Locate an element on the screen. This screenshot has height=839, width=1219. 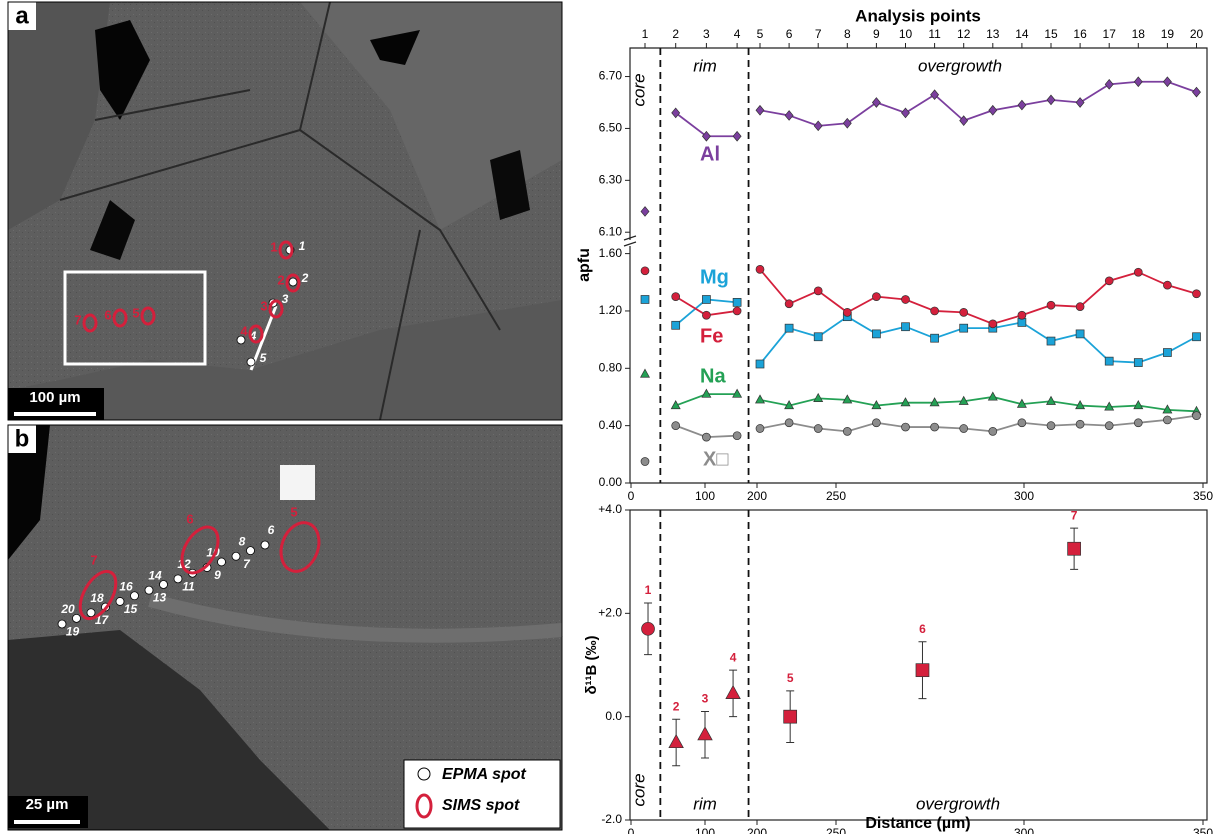
point-label: 3 is located at coordinates (705, 699).